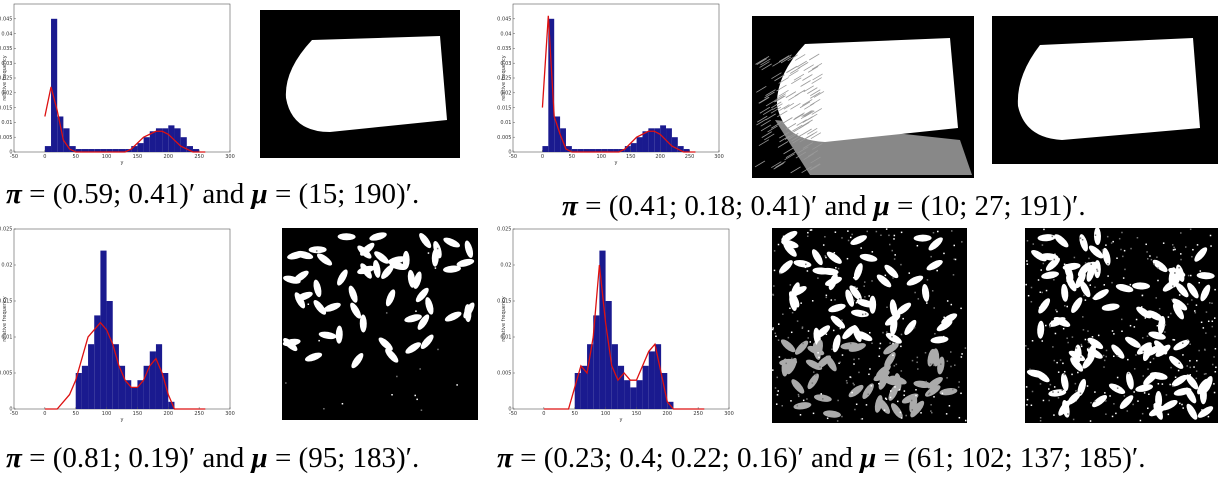  I want to click on y-tick-label: 0.02, so click(505, 266).